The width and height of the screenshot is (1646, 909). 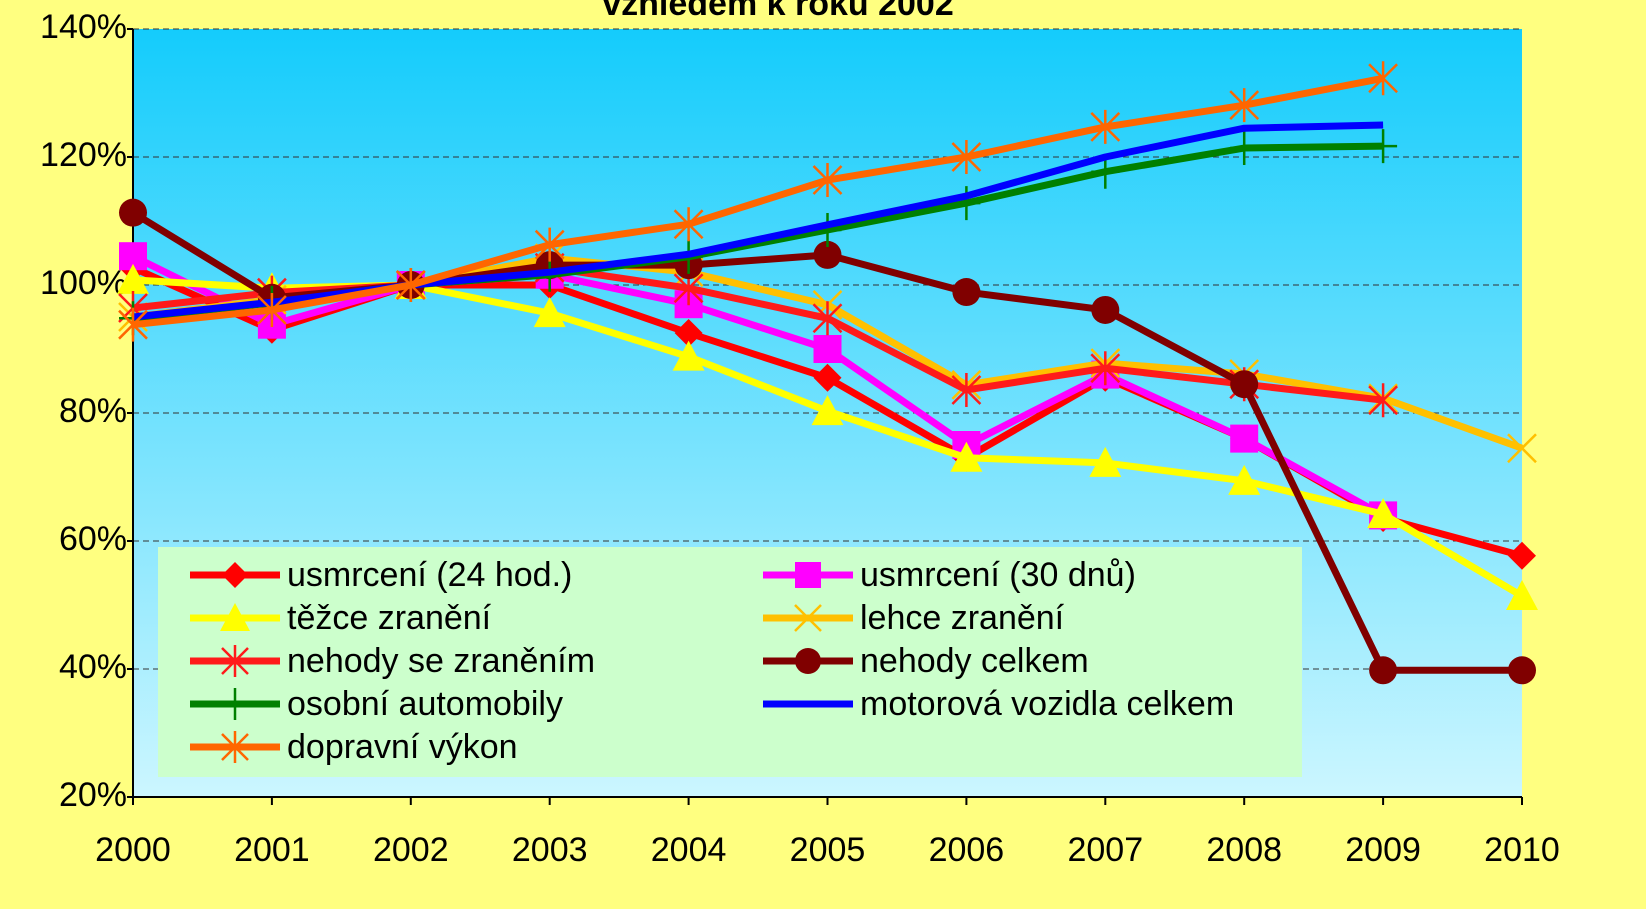 I want to click on x-tick-label: 2005, so click(x=828, y=850).